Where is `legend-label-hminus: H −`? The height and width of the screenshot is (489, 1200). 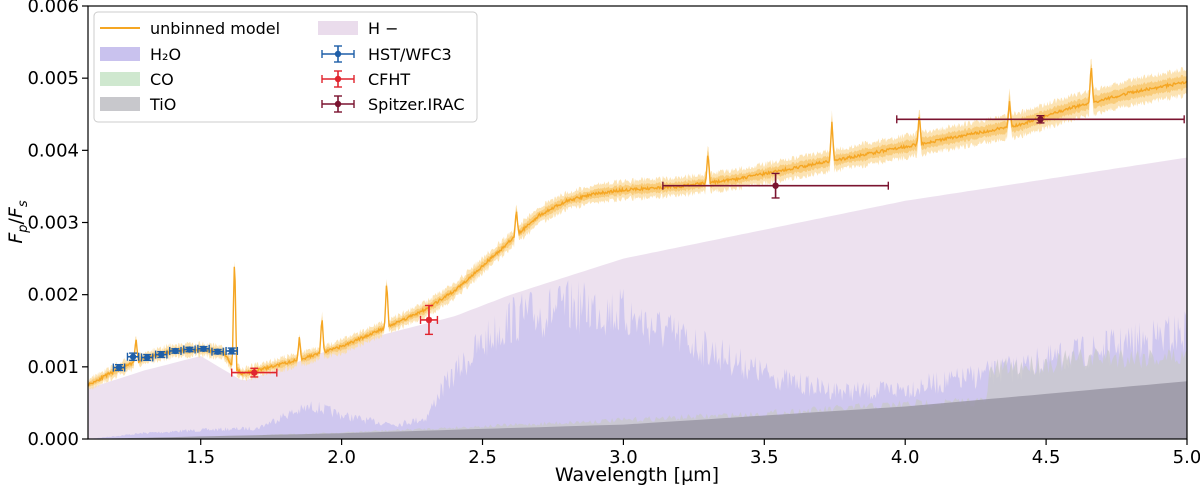 legend-label-hminus: H − is located at coordinates (383, 28).